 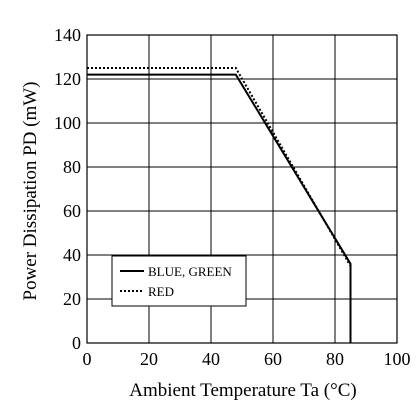 I want to click on x-axis-label: Ambient Temperature Ta (°C), so click(x=242, y=390).